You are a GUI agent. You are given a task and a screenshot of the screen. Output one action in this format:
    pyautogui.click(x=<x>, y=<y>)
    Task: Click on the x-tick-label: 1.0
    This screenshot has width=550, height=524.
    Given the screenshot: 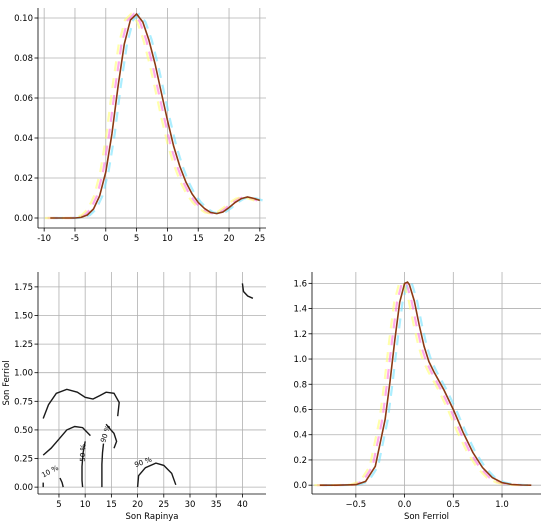 What is the action you would take?
    pyautogui.click(x=502, y=505)
    